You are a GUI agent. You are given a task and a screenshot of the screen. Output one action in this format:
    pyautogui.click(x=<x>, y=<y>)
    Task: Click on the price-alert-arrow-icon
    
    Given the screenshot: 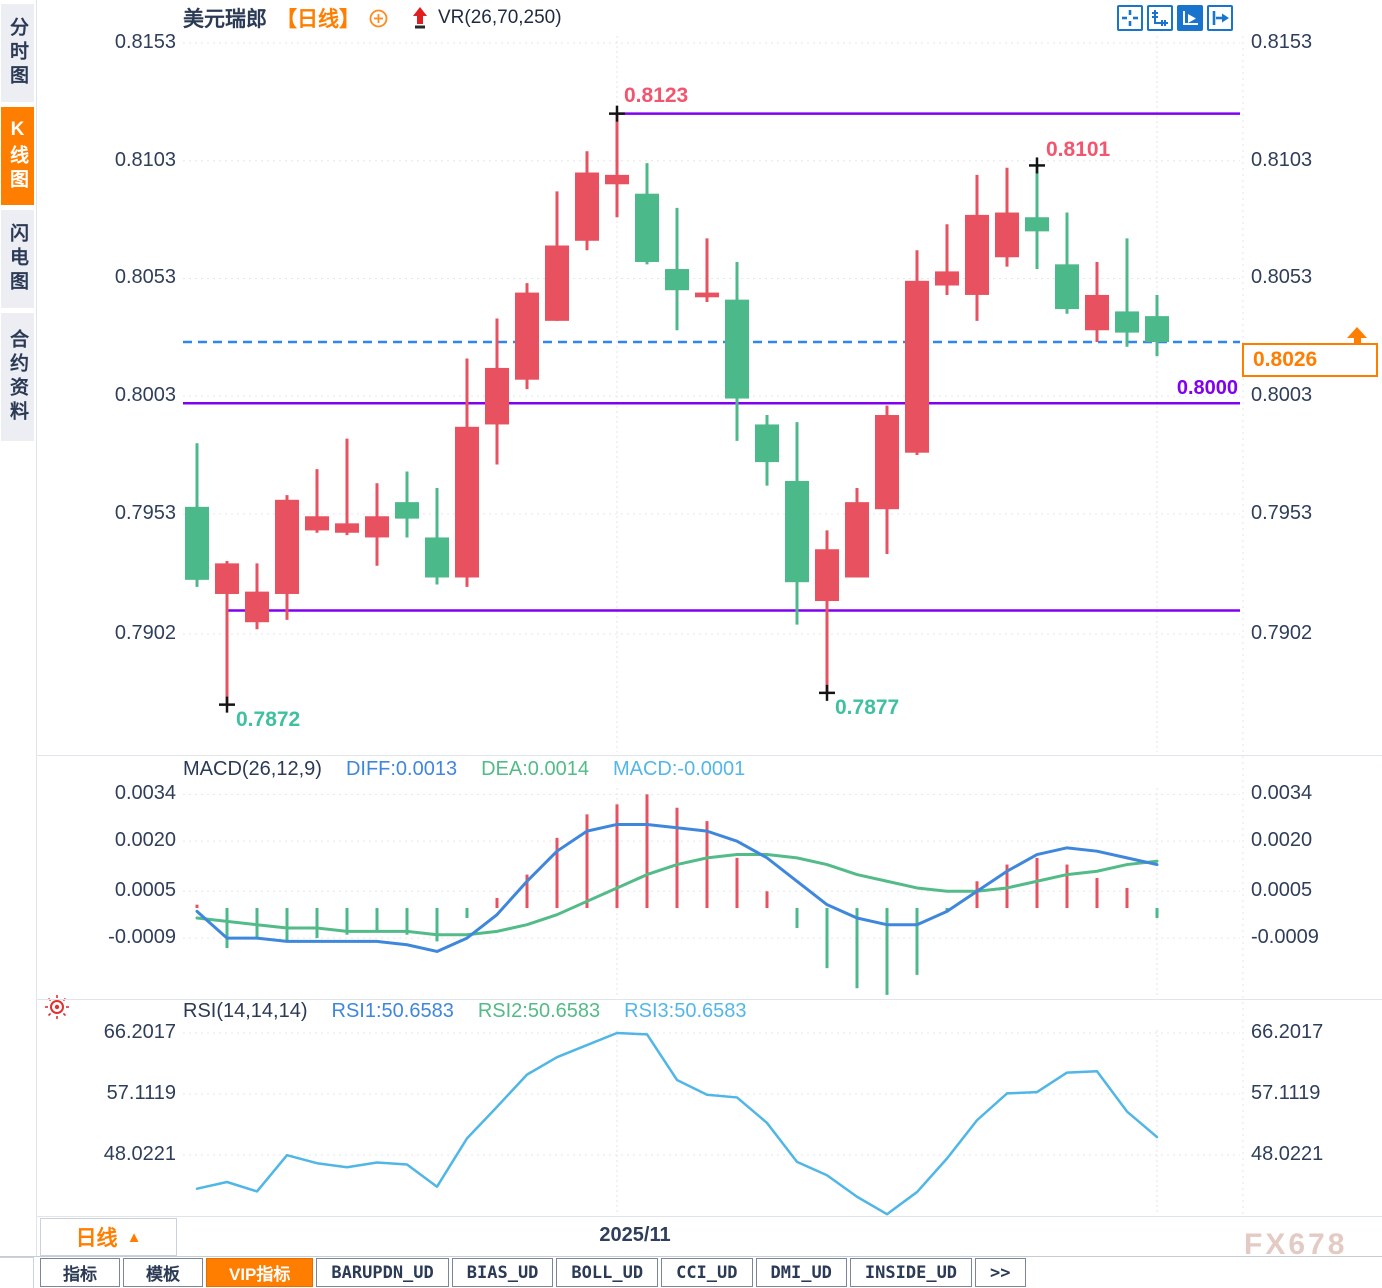 What is the action you would take?
    pyautogui.click(x=1357, y=332)
    